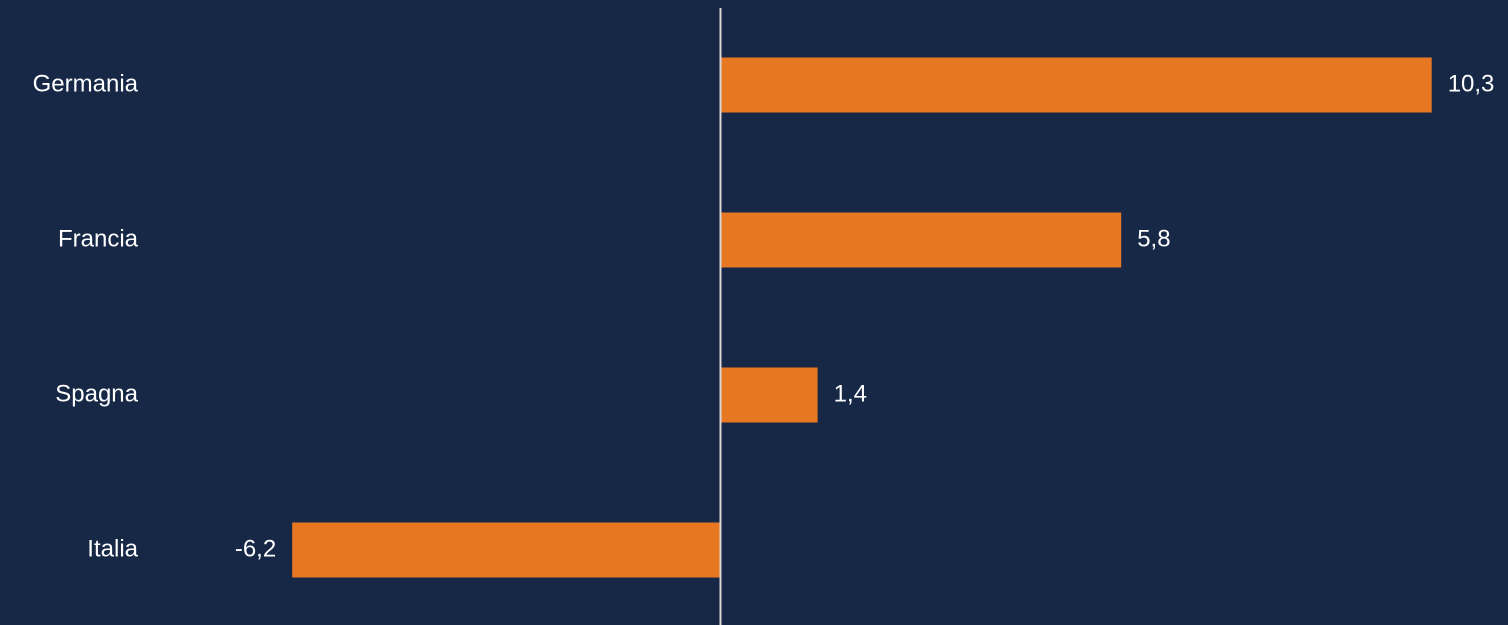 This screenshot has width=1508, height=625. Describe the element at coordinates (1471, 83) in the screenshot. I see `value-label: 10,3` at that location.